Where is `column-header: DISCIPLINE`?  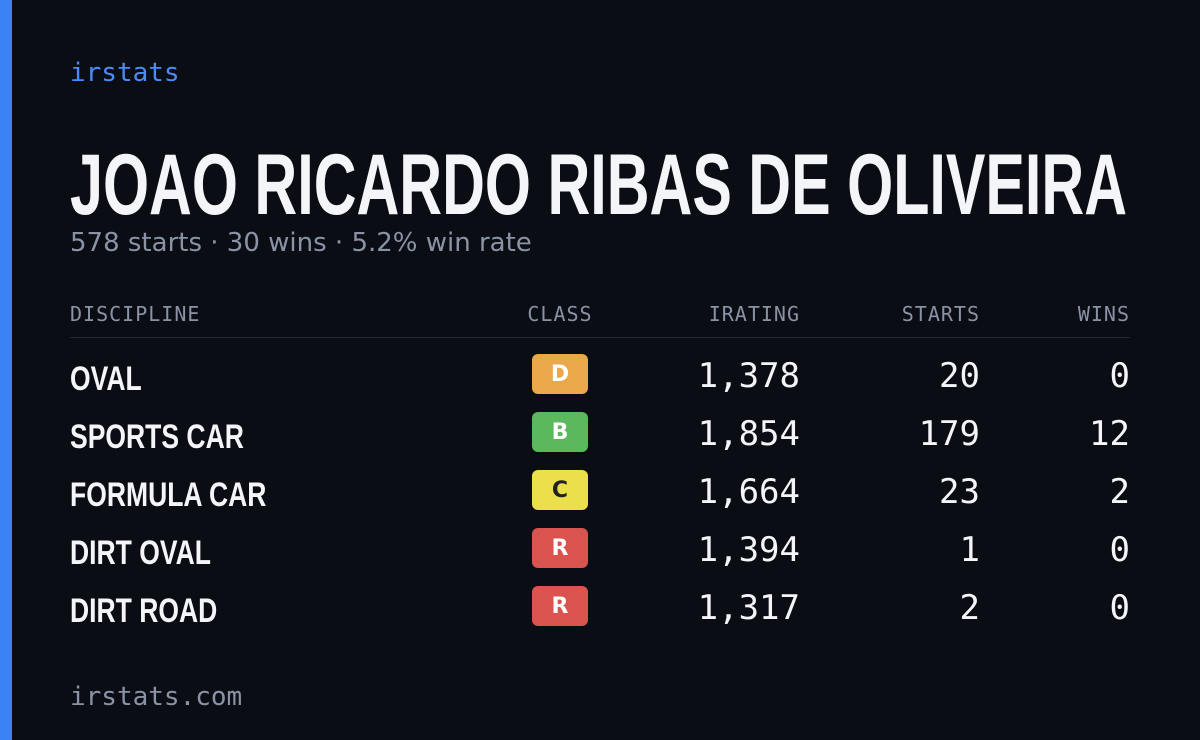 column-header: DISCIPLINE is located at coordinates (135, 314).